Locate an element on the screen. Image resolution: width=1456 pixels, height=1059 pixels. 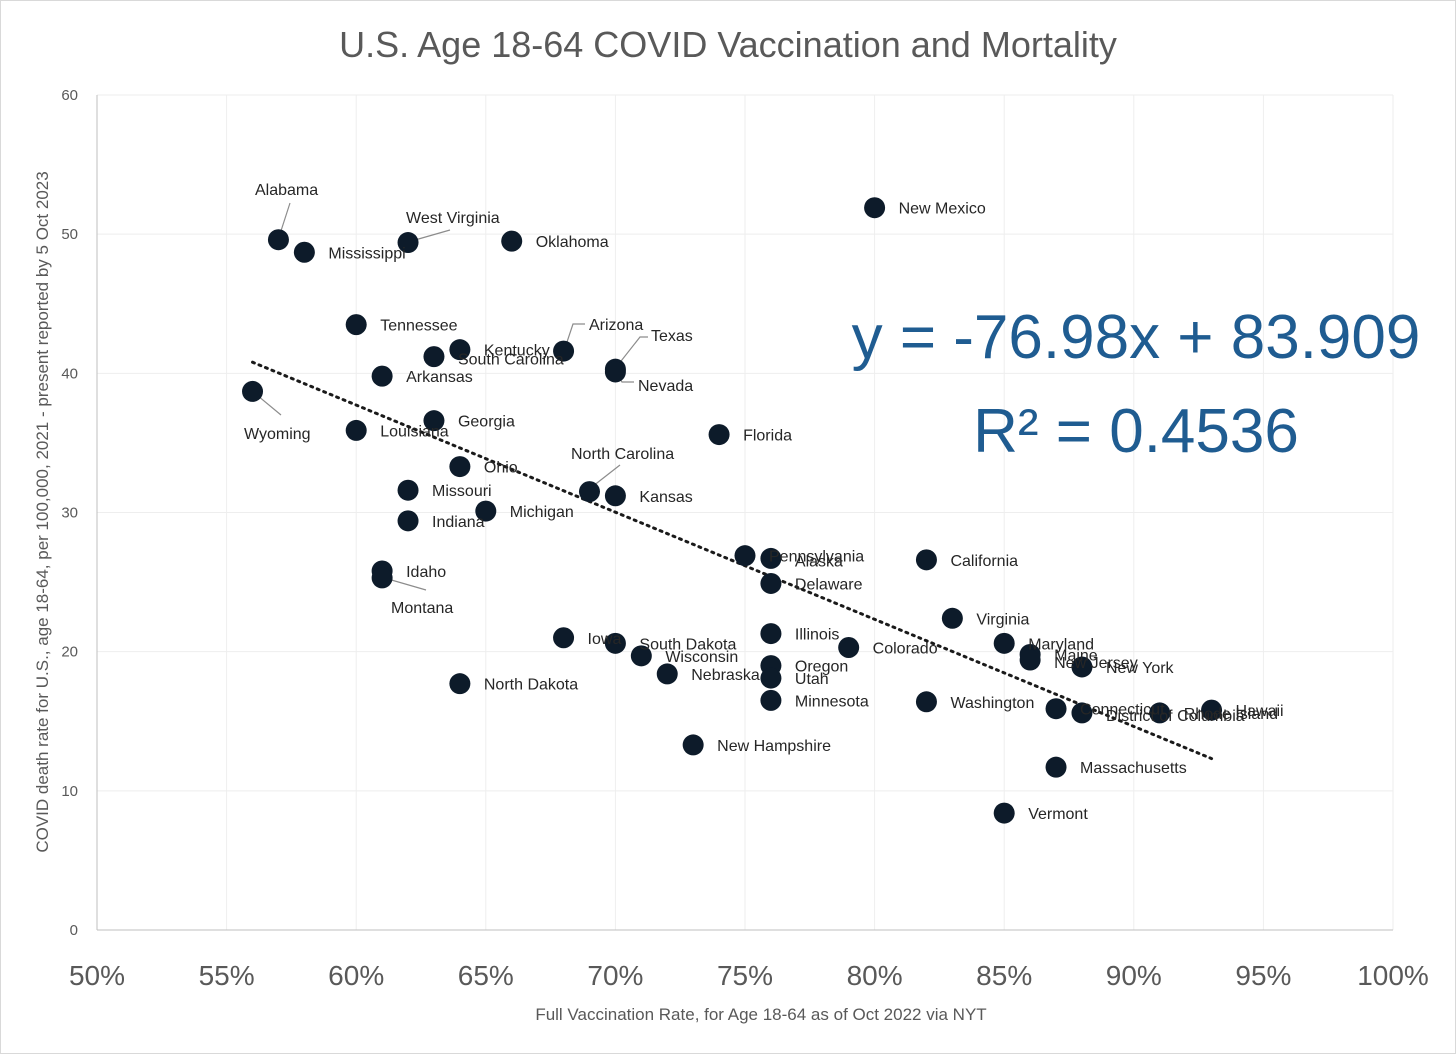
point-utah is located at coordinates (771, 678).